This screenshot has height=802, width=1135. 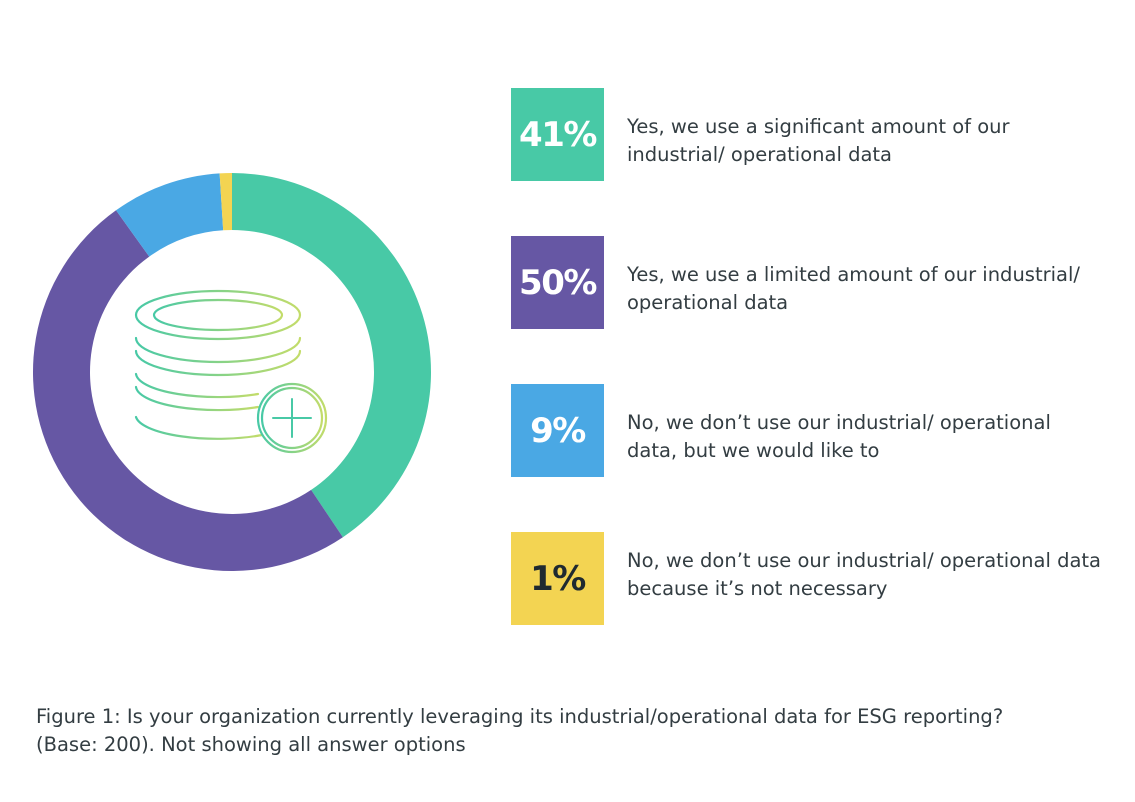 I want to click on percent-label: 50%, so click(x=557, y=282).